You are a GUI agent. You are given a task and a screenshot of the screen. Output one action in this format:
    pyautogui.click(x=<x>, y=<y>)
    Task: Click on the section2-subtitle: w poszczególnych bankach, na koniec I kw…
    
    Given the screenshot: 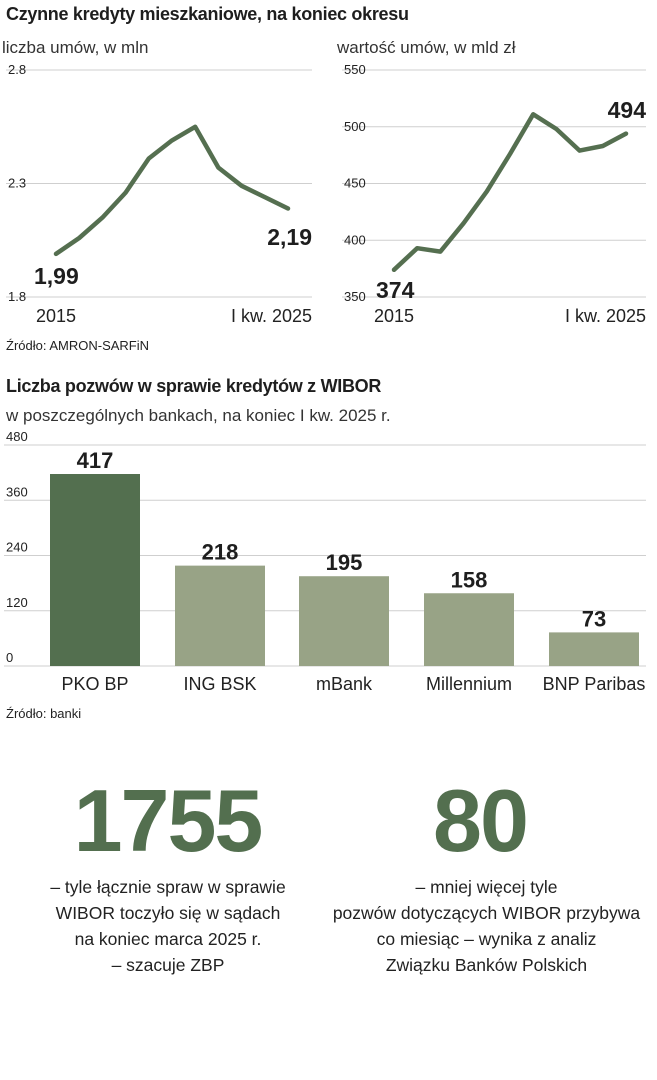 What is the action you would take?
    pyautogui.click(x=198, y=415)
    